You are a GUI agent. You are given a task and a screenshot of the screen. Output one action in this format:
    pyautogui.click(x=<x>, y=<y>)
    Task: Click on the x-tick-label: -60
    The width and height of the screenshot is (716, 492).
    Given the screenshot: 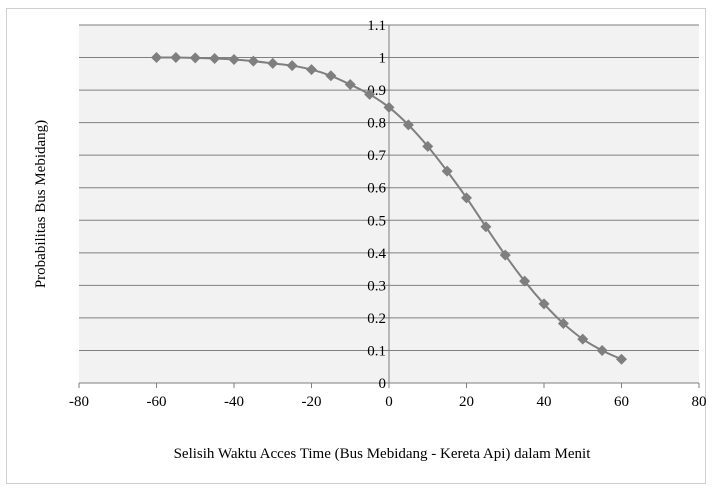 What is the action you would take?
    pyautogui.click(x=157, y=402)
    